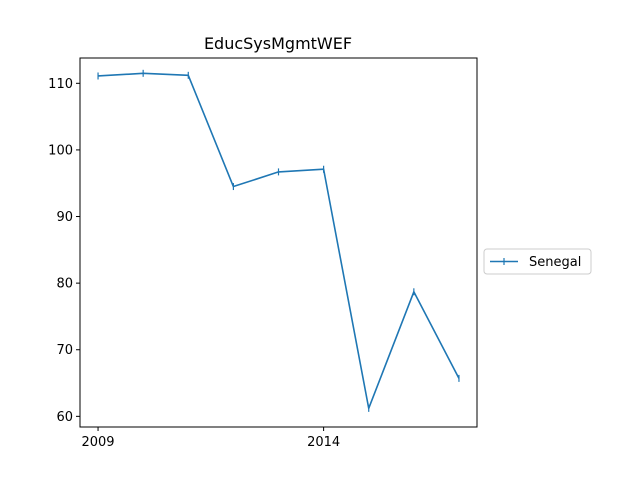 The height and width of the screenshot is (480, 640). I want to click on legend-label: Senegal, so click(555, 262).